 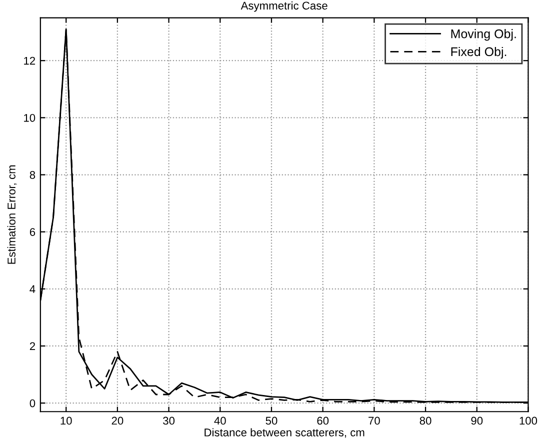 I want to click on x-tick-label: 20, so click(x=118, y=420).